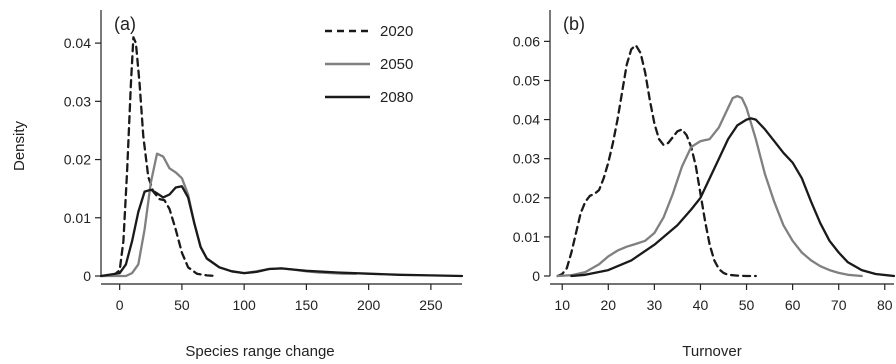 This screenshot has width=896, height=364. Describe the element at coordinates (655, 305) in the screenshot. I see `panel-b-x-tick-label: 30` at that location.